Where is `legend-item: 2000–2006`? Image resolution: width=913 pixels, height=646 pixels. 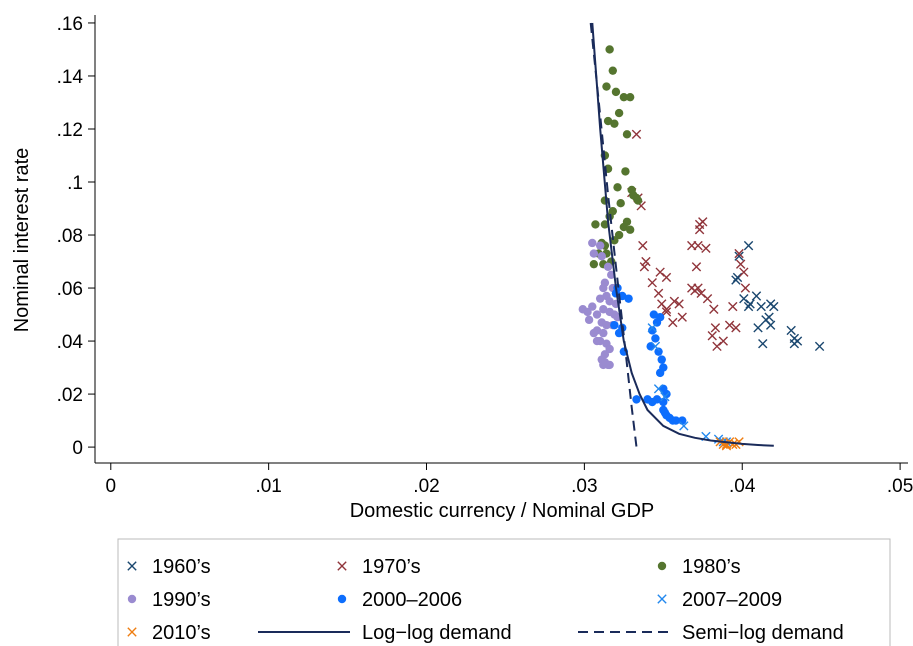
legend-item: 2000–2006 is located at coordinates (399, 600).